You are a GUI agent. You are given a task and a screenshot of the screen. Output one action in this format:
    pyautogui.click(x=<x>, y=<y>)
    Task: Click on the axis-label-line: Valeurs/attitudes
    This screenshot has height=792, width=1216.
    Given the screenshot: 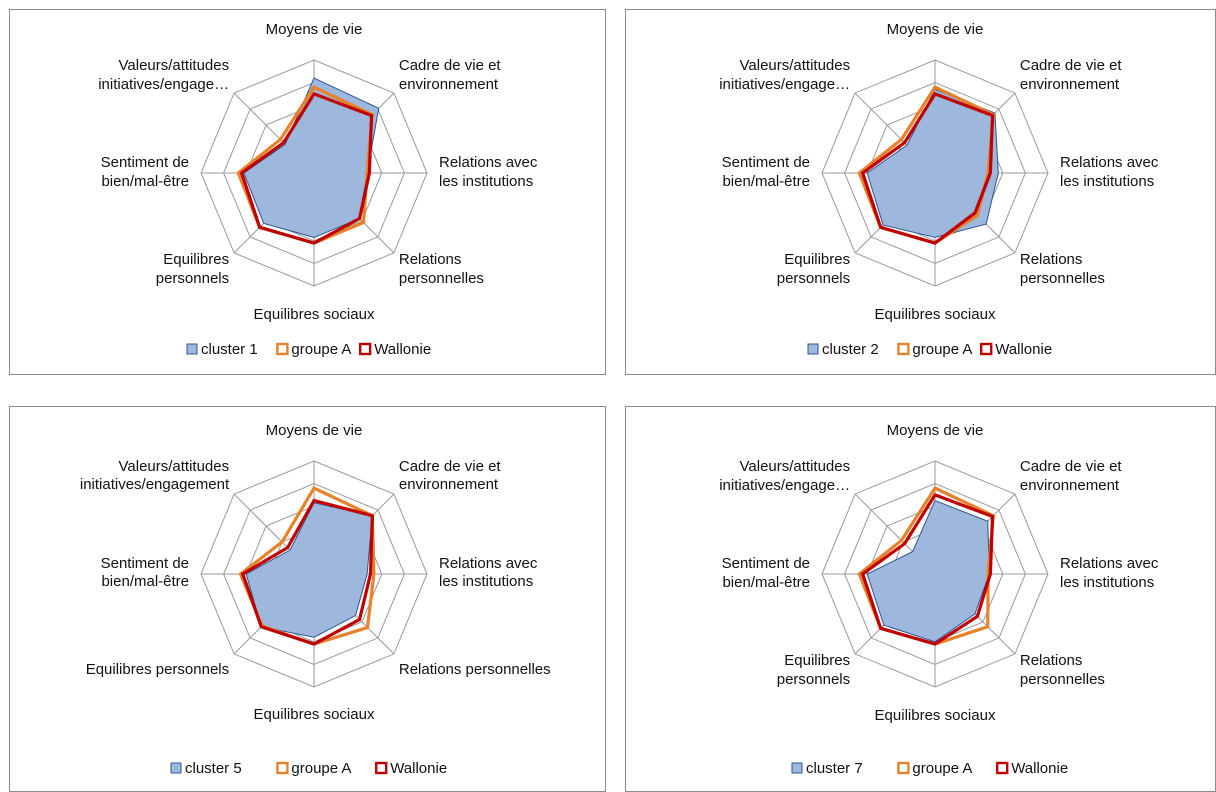 What is the action you would take?
    pyautogui.click(x=795, y=65)
    